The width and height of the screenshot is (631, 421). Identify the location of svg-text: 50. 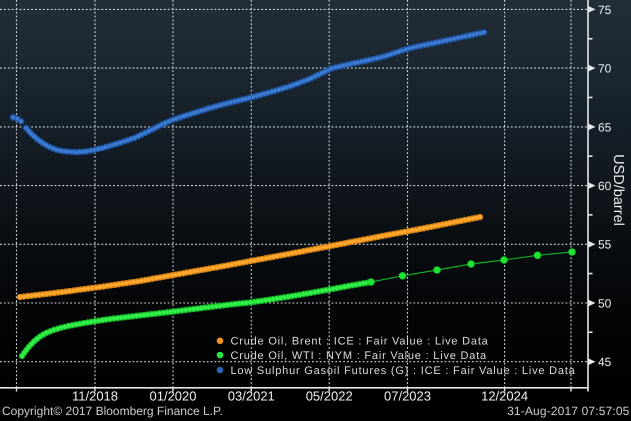
(605, 303).